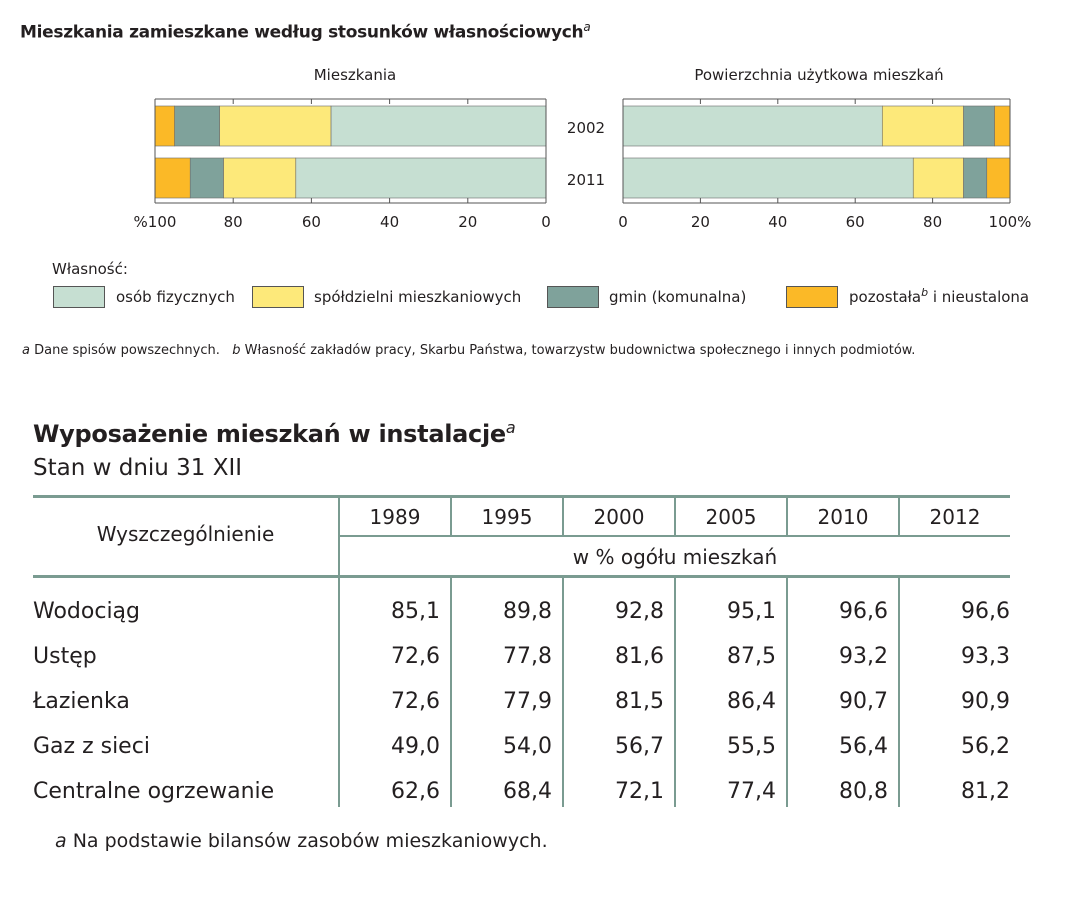 Image resolution: width=1069 pixels, height=912 pixels. What do you see at coordinates (527, 791) in the screenshot?
I see `table-cell: 68,4` at bounding box center [527, 791].